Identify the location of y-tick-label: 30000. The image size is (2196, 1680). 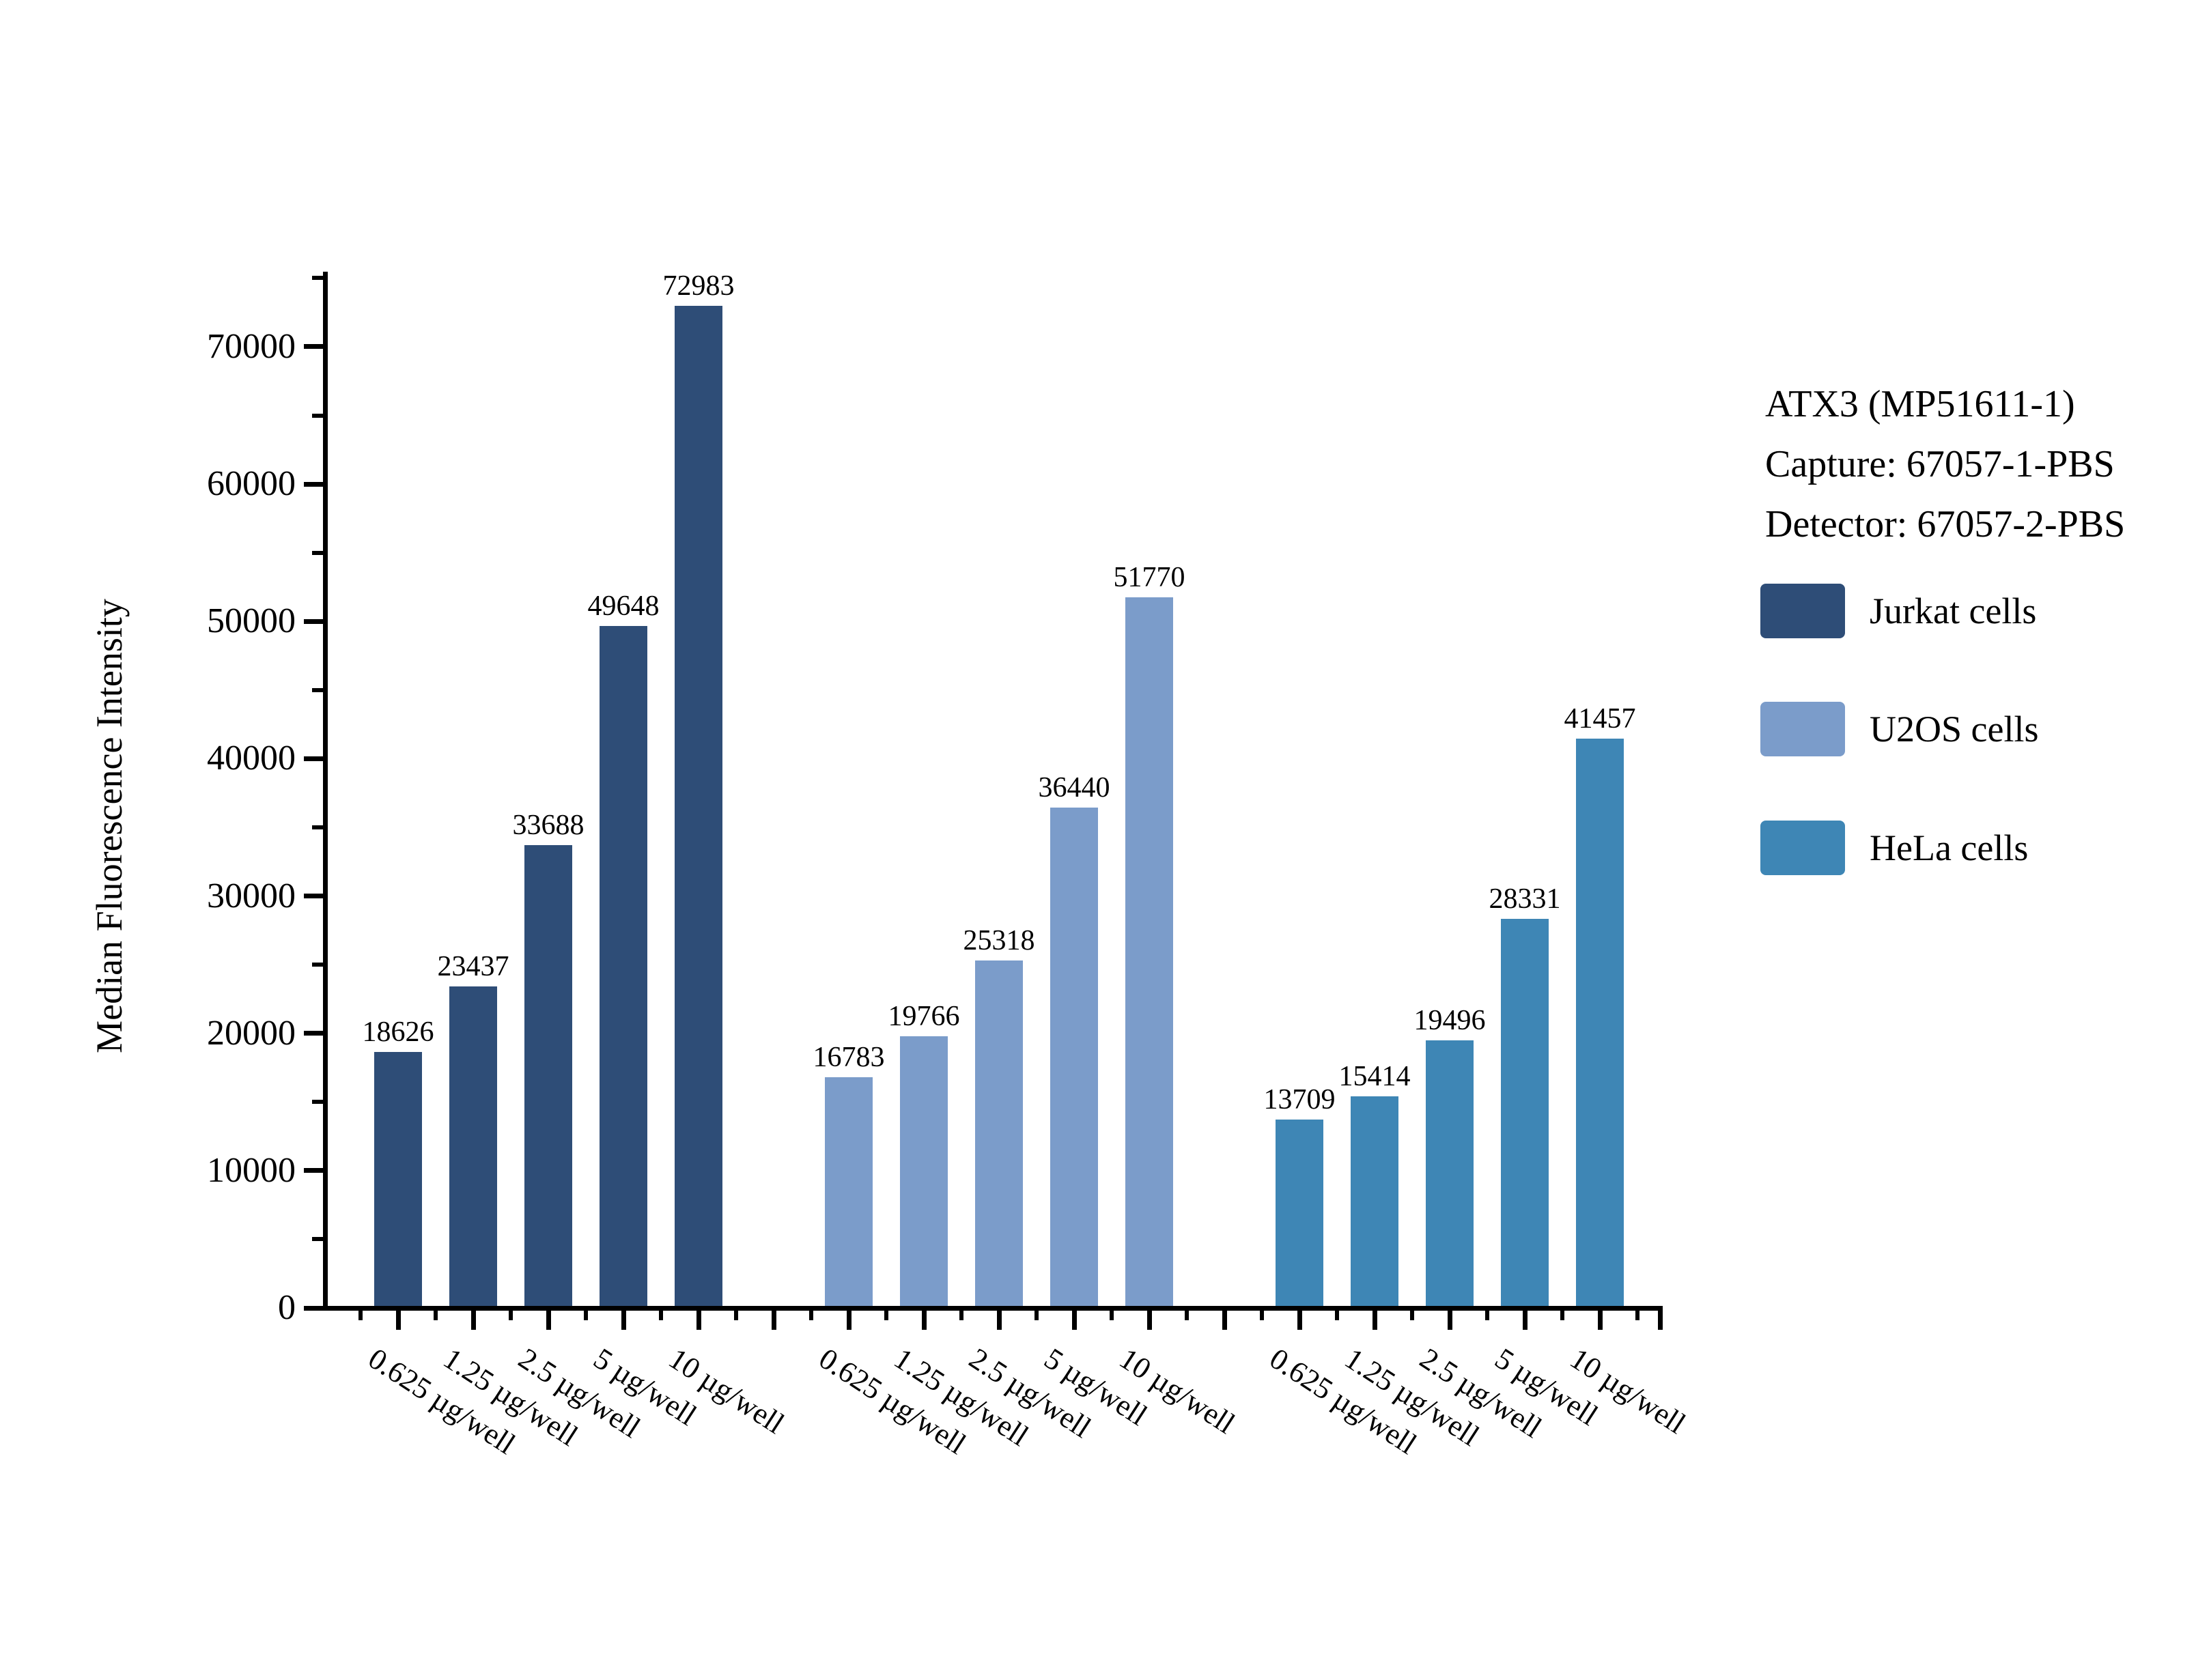
(251, 895).